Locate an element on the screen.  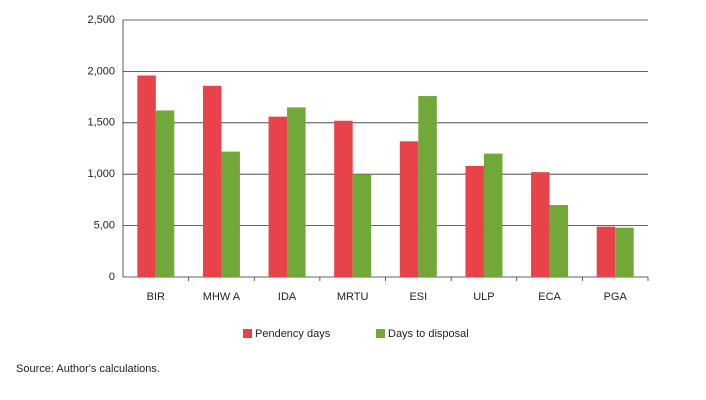
y-tick-label: 1,500 is located at coordinates (101, 123).